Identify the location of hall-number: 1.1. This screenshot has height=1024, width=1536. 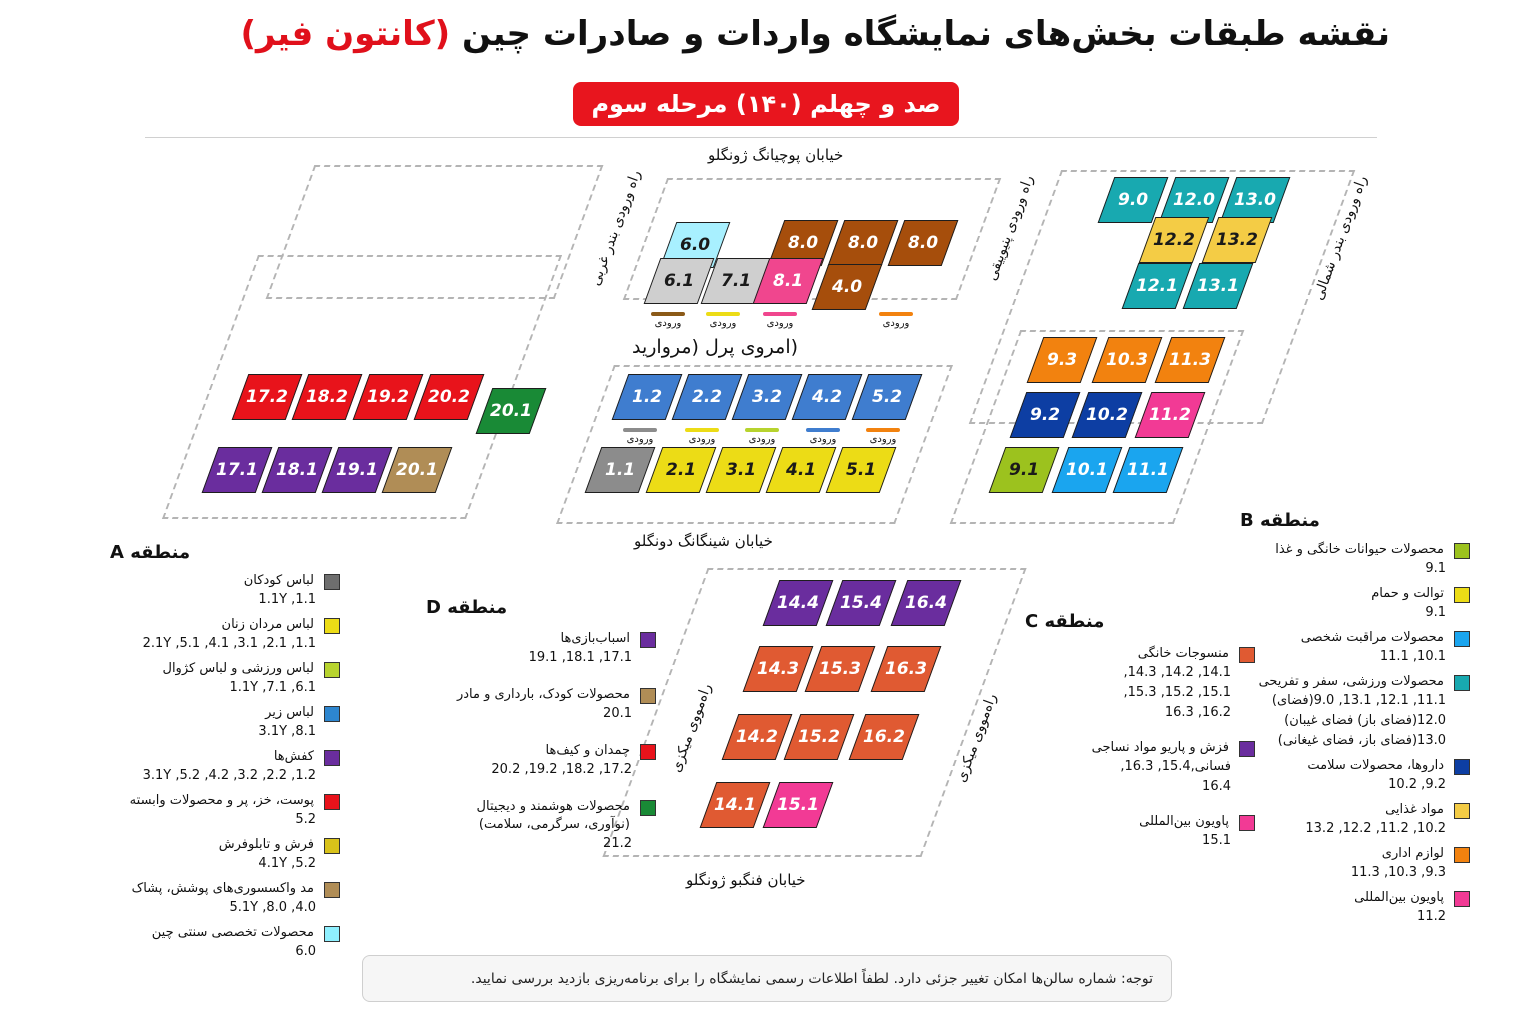
(620, 470).